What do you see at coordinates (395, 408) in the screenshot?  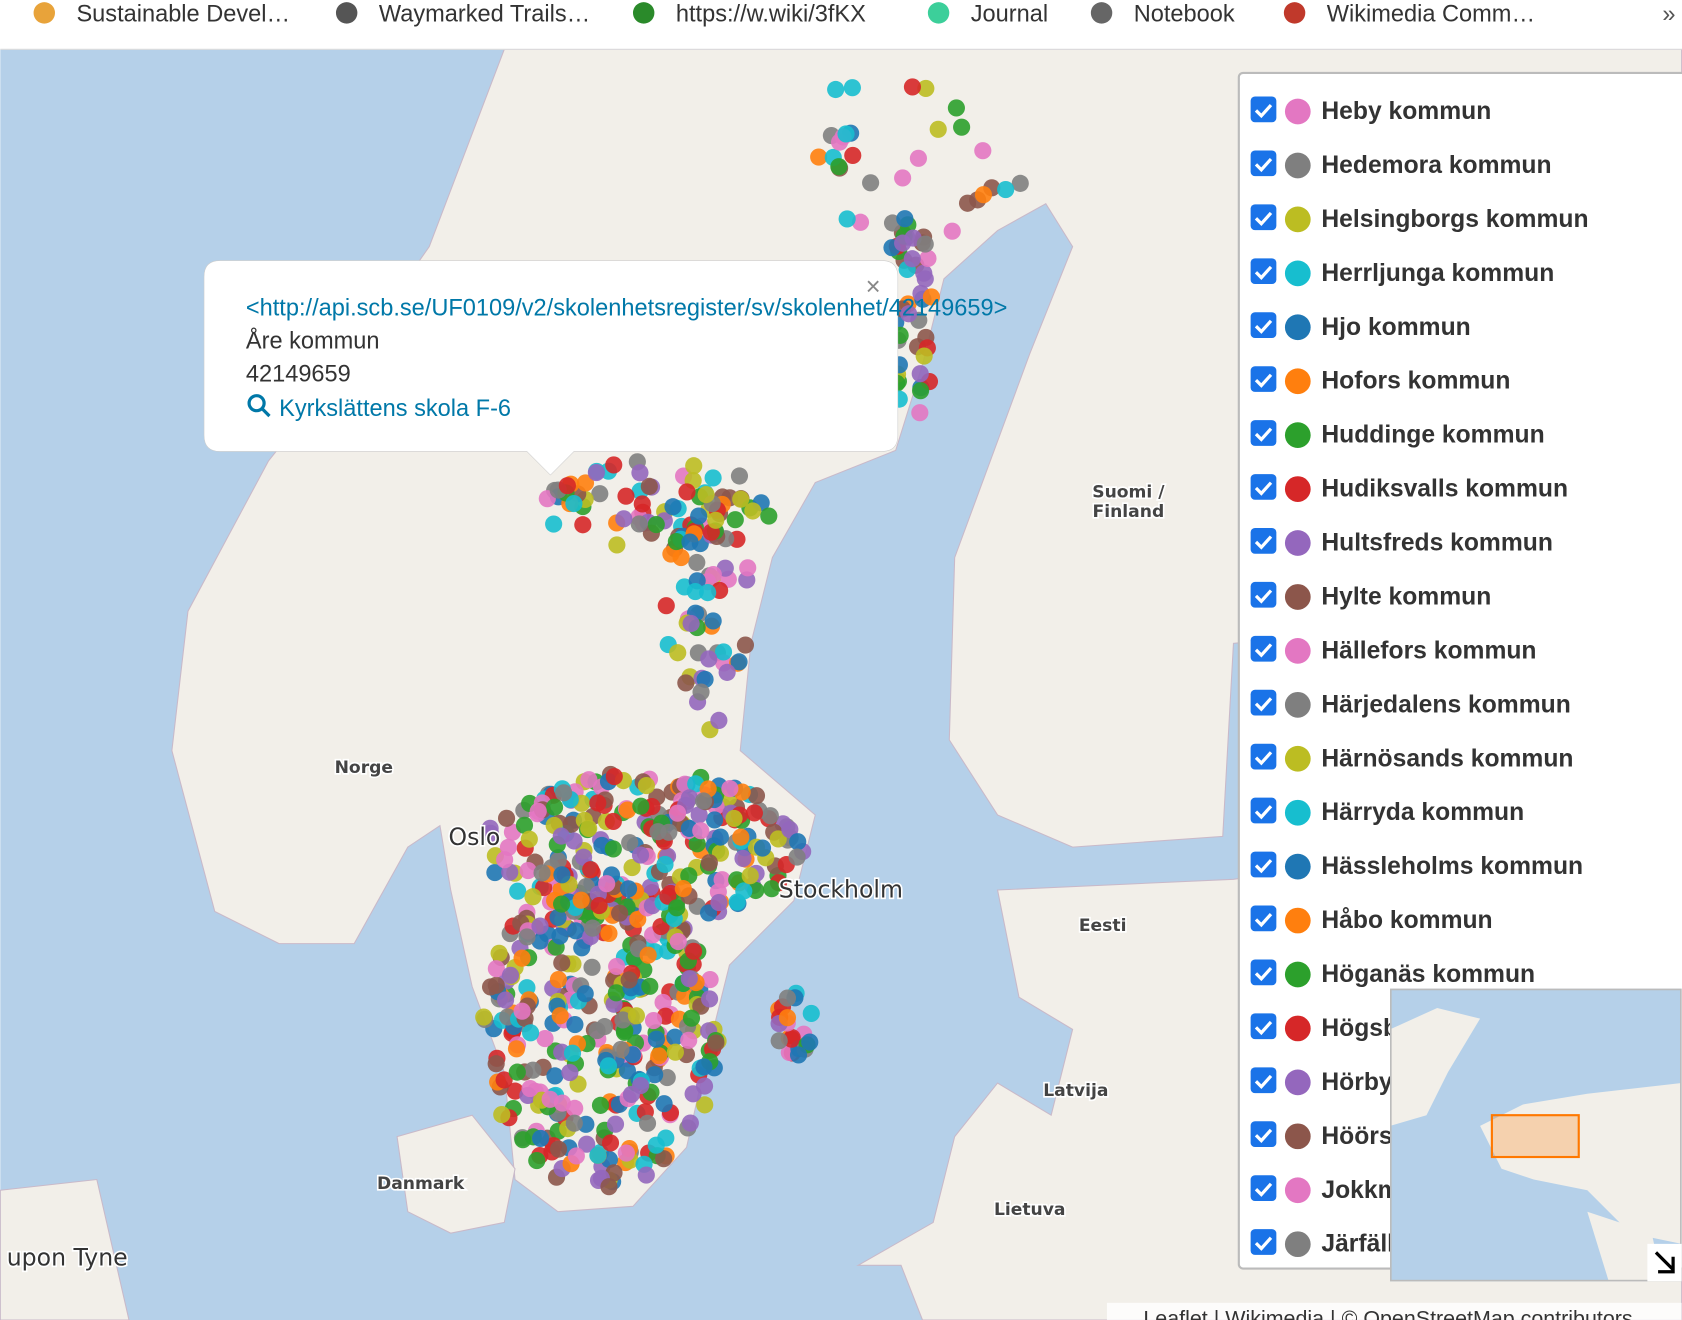 I see `popup-school: Kyrkslättens skola F-6` at bounding box center [395, 408].